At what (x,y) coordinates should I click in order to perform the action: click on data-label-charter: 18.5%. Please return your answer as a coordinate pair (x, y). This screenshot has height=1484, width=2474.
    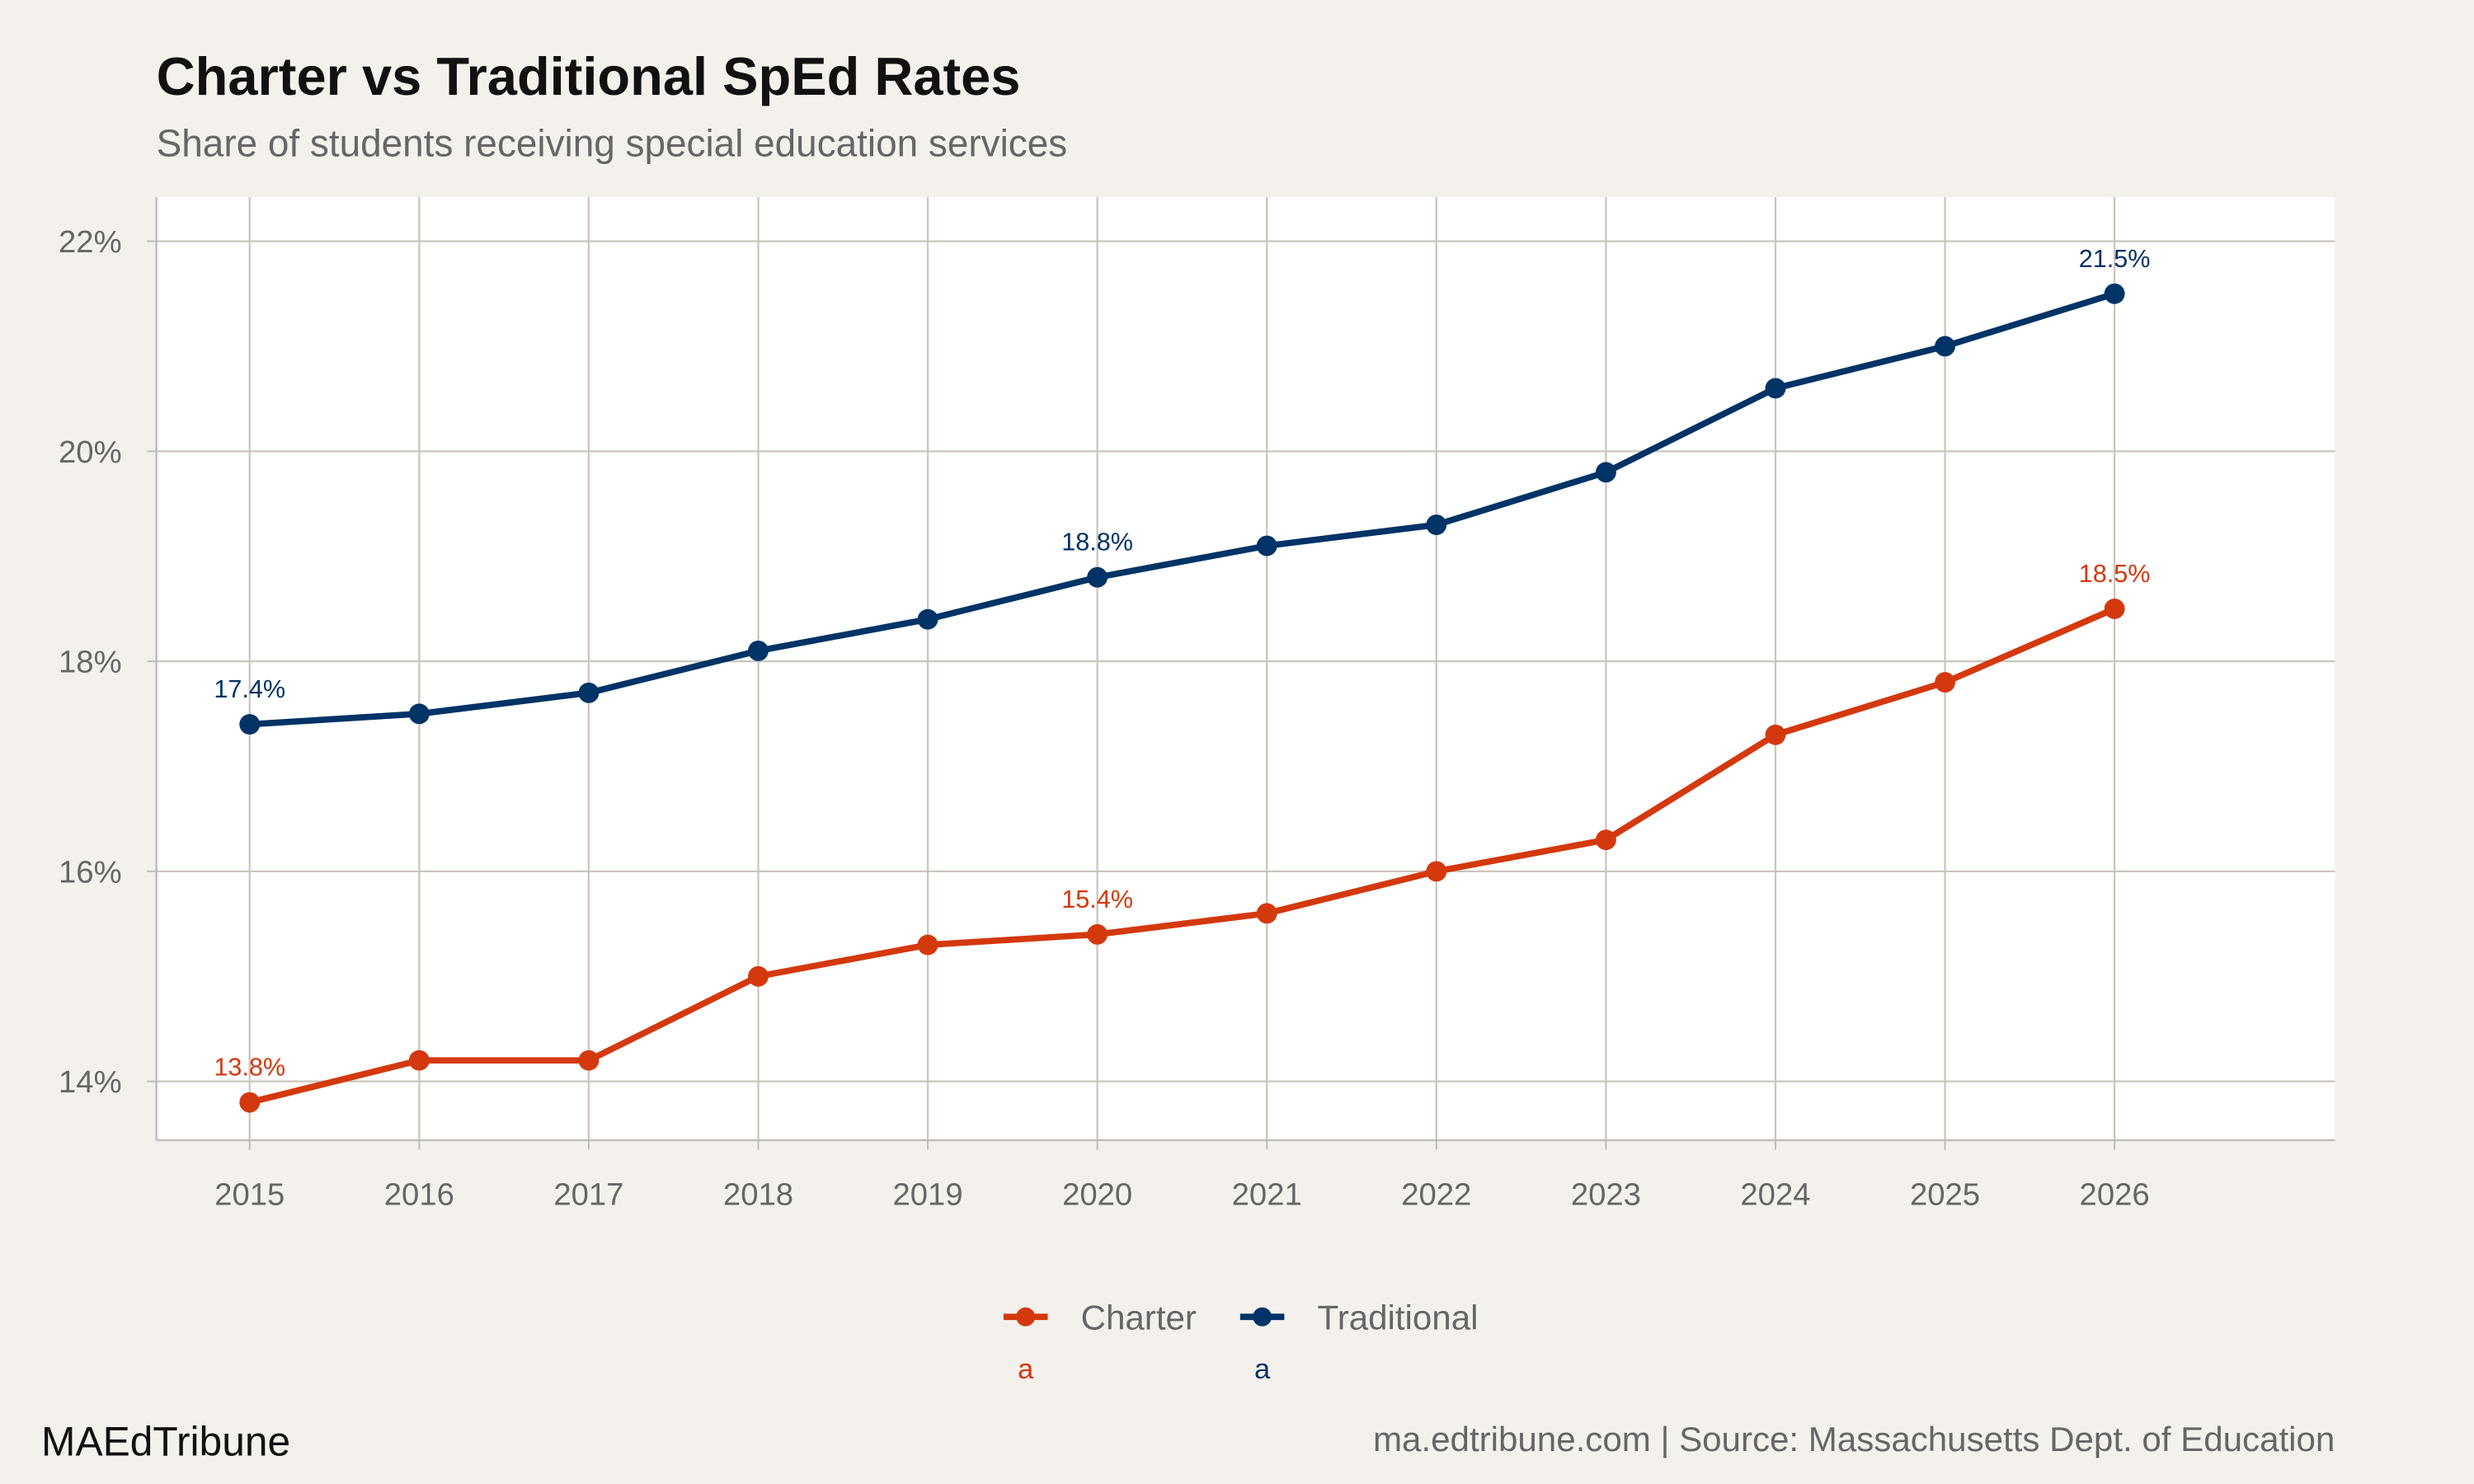
    Looking at the image, I should click on (2115, 574).